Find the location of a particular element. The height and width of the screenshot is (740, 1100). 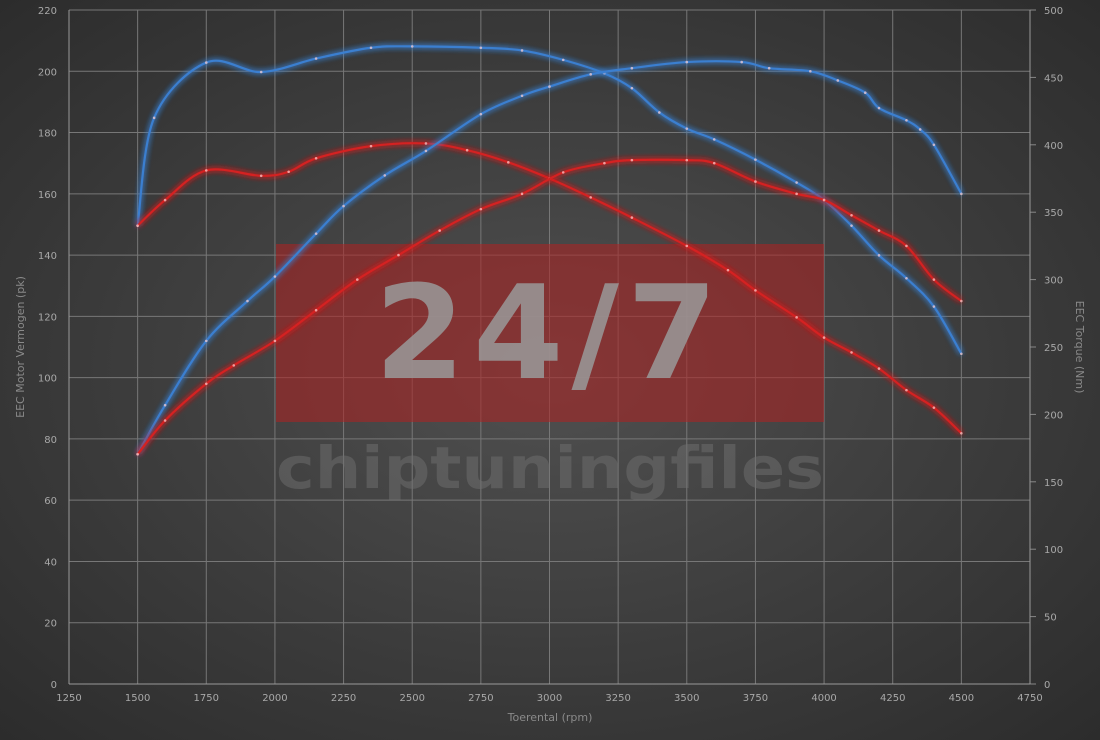

right-tick-label: 300 is located at coordinates (1053, 281).